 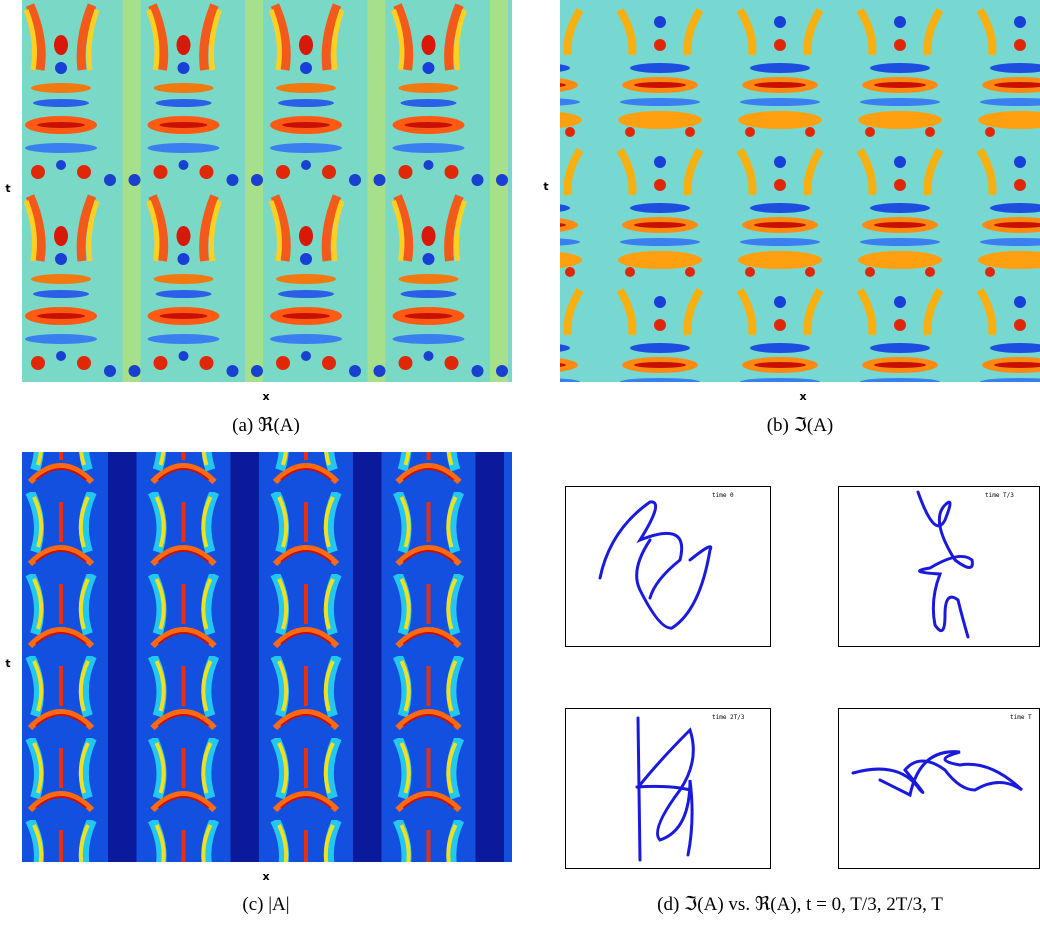 I want to click on subplot-title: time T, so click(x=1021, y=717).